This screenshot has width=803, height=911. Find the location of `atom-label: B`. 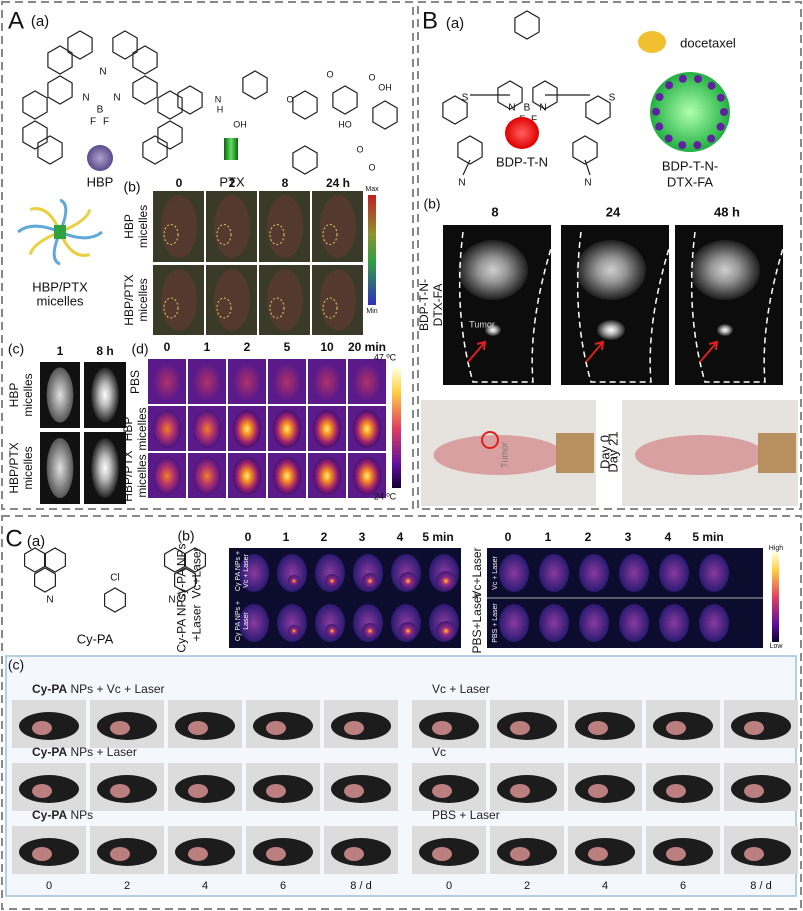

atom-label: B is located at coordinates (527, 108).